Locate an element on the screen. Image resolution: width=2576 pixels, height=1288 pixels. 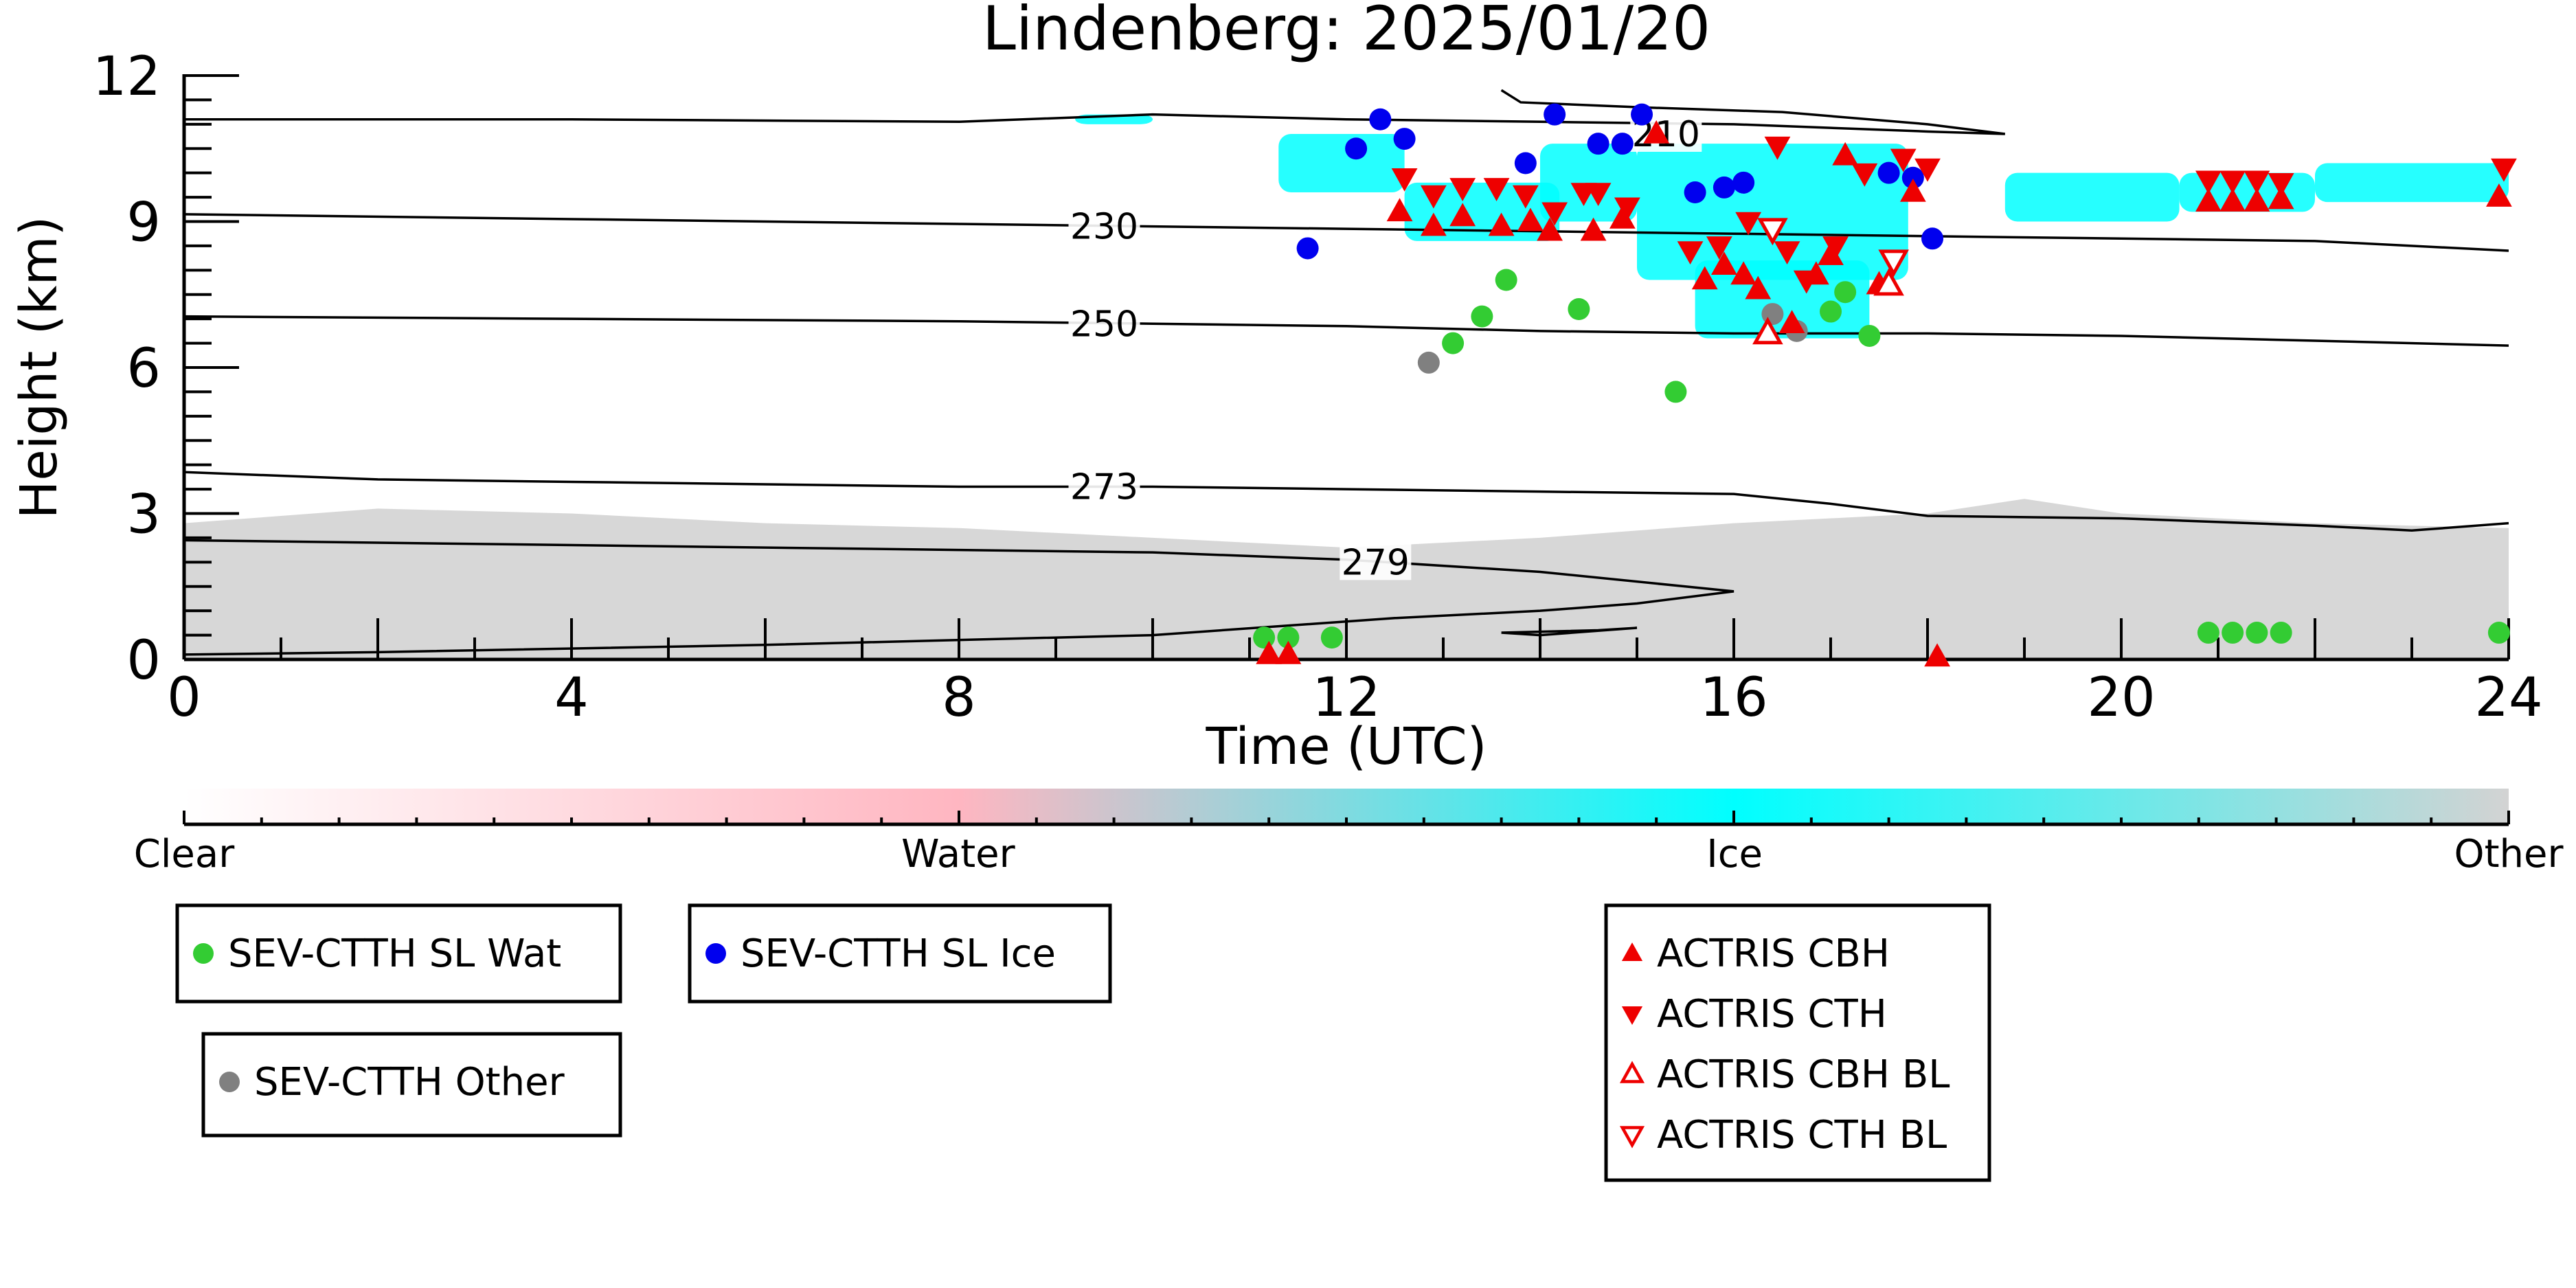
y-axis-label: Height (km) is located at coordinates (39, 367).